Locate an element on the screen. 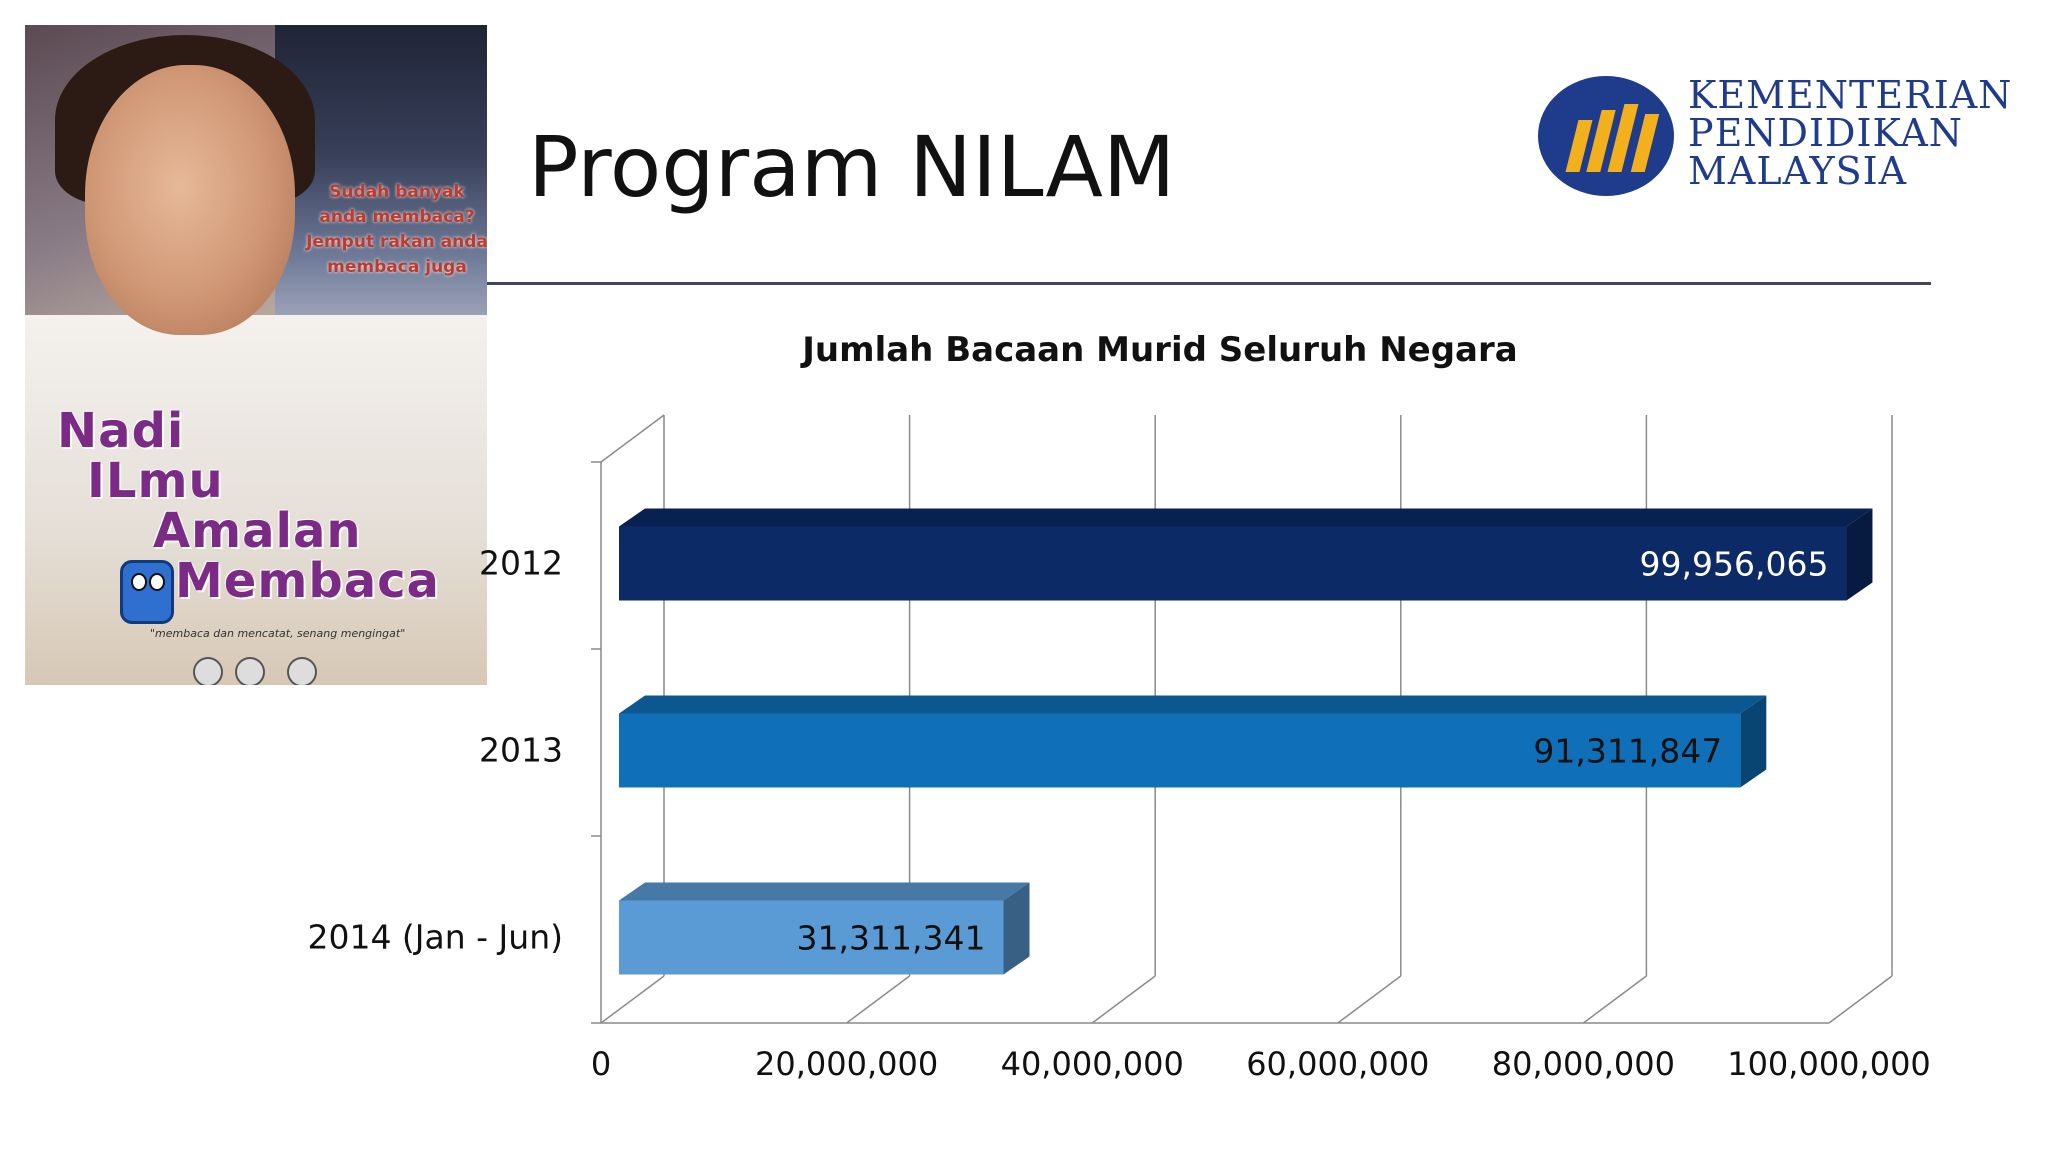  kpm-logo: KEMENTERIAN PENDIDIKAN MALAYSIA is located at coordinates (1783, 137).